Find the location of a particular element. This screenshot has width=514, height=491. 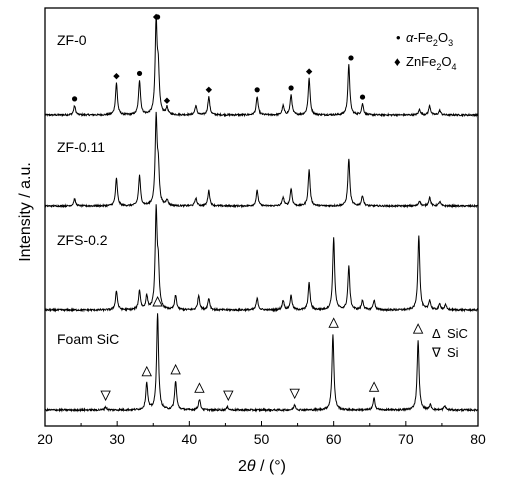

x-tick-label: 50 is located at coordinates (262, 439).